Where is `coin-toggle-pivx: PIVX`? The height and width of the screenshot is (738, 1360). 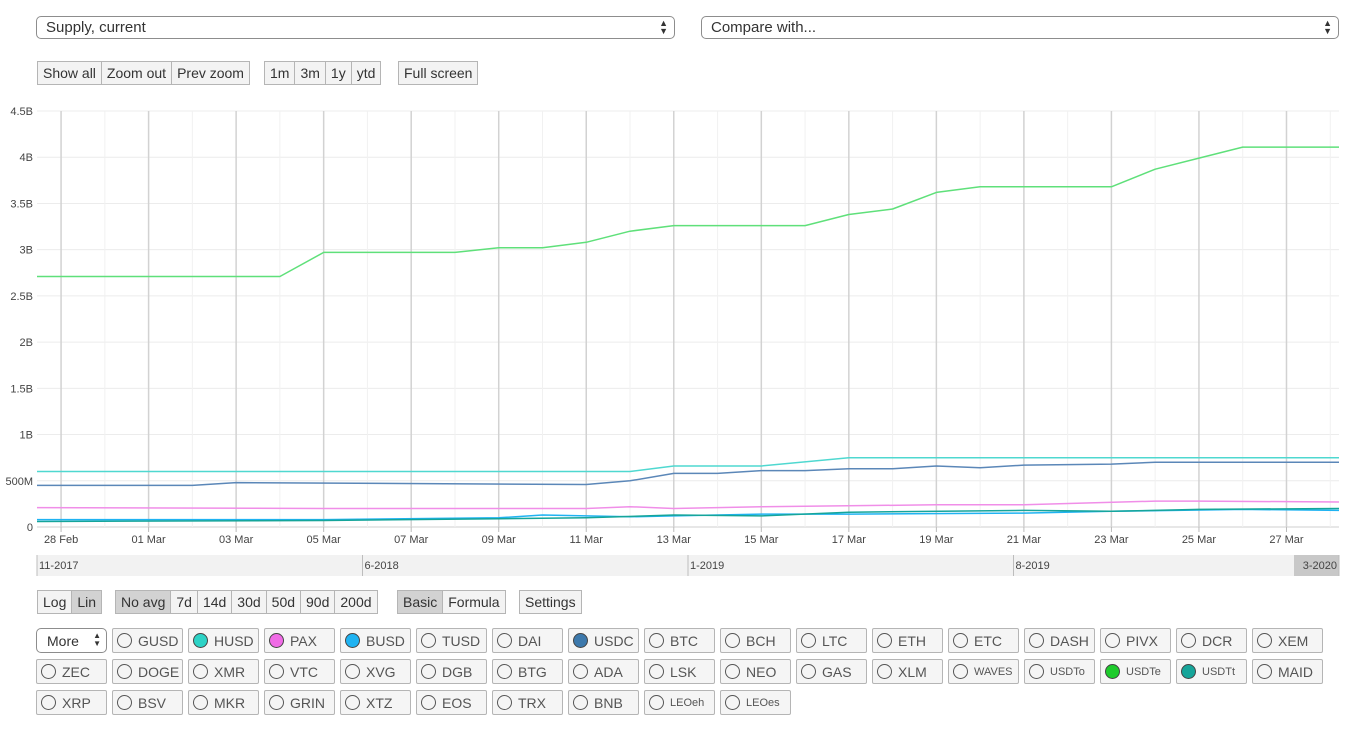 coin-toggle-pivx: PIVX is located at coordinates (1135, 640).